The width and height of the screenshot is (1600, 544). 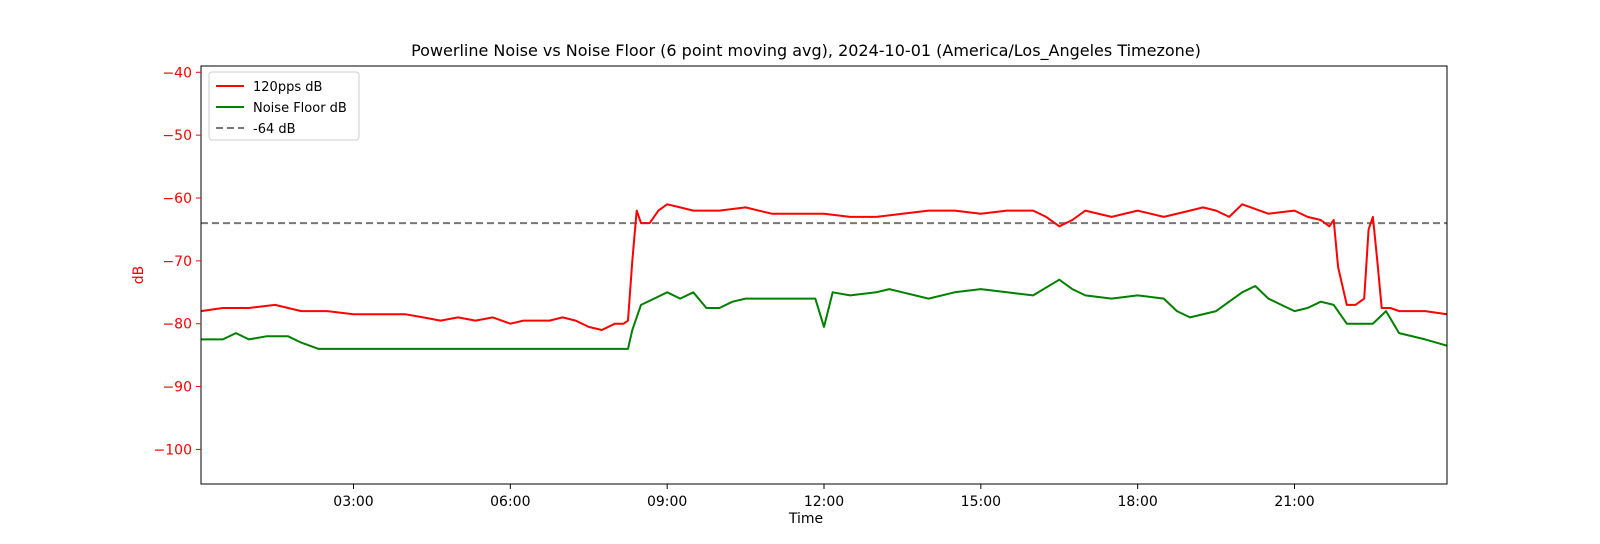 I want to click on series-line-noise-floor, so click(x=824, y=314).